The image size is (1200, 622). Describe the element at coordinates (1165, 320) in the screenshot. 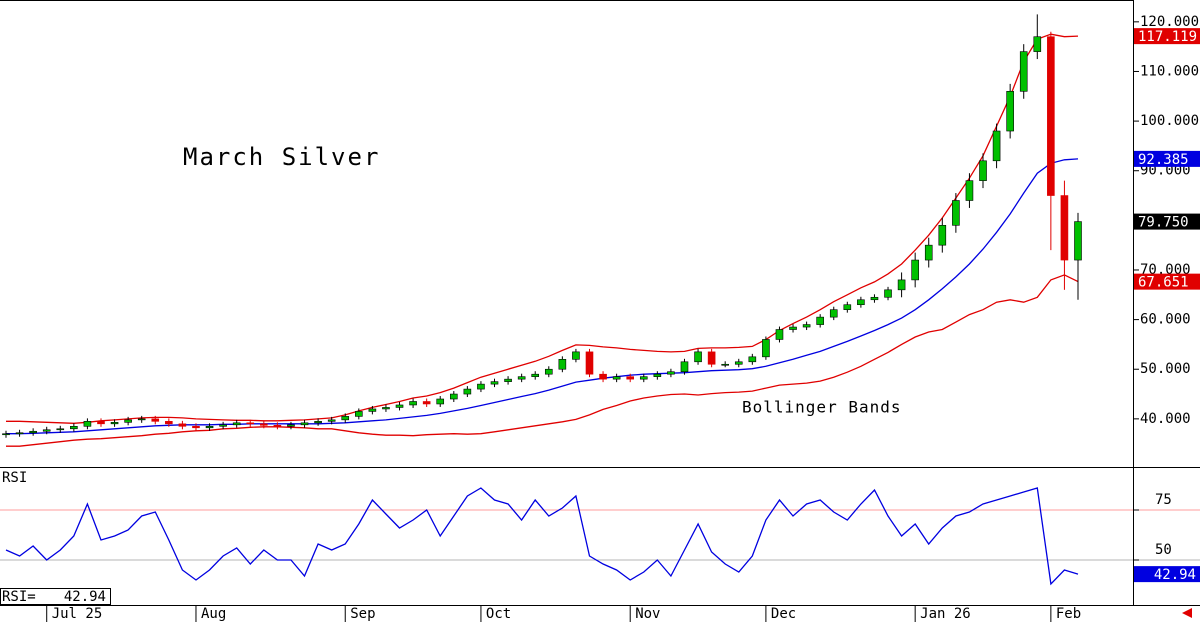

I see `y-tick-label: 60.000` at that location.